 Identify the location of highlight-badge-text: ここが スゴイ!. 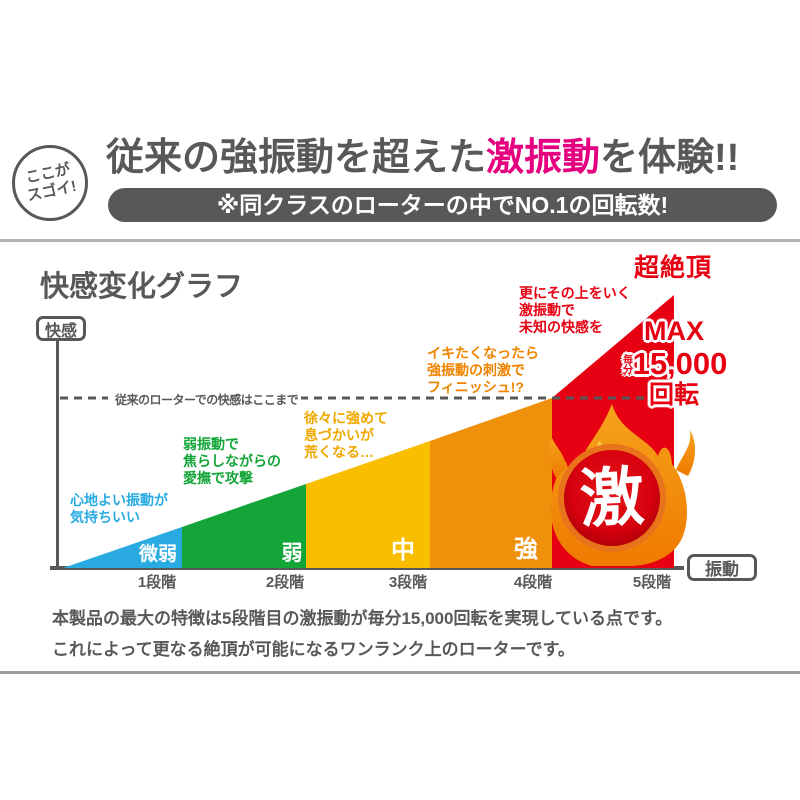
(51, 182).